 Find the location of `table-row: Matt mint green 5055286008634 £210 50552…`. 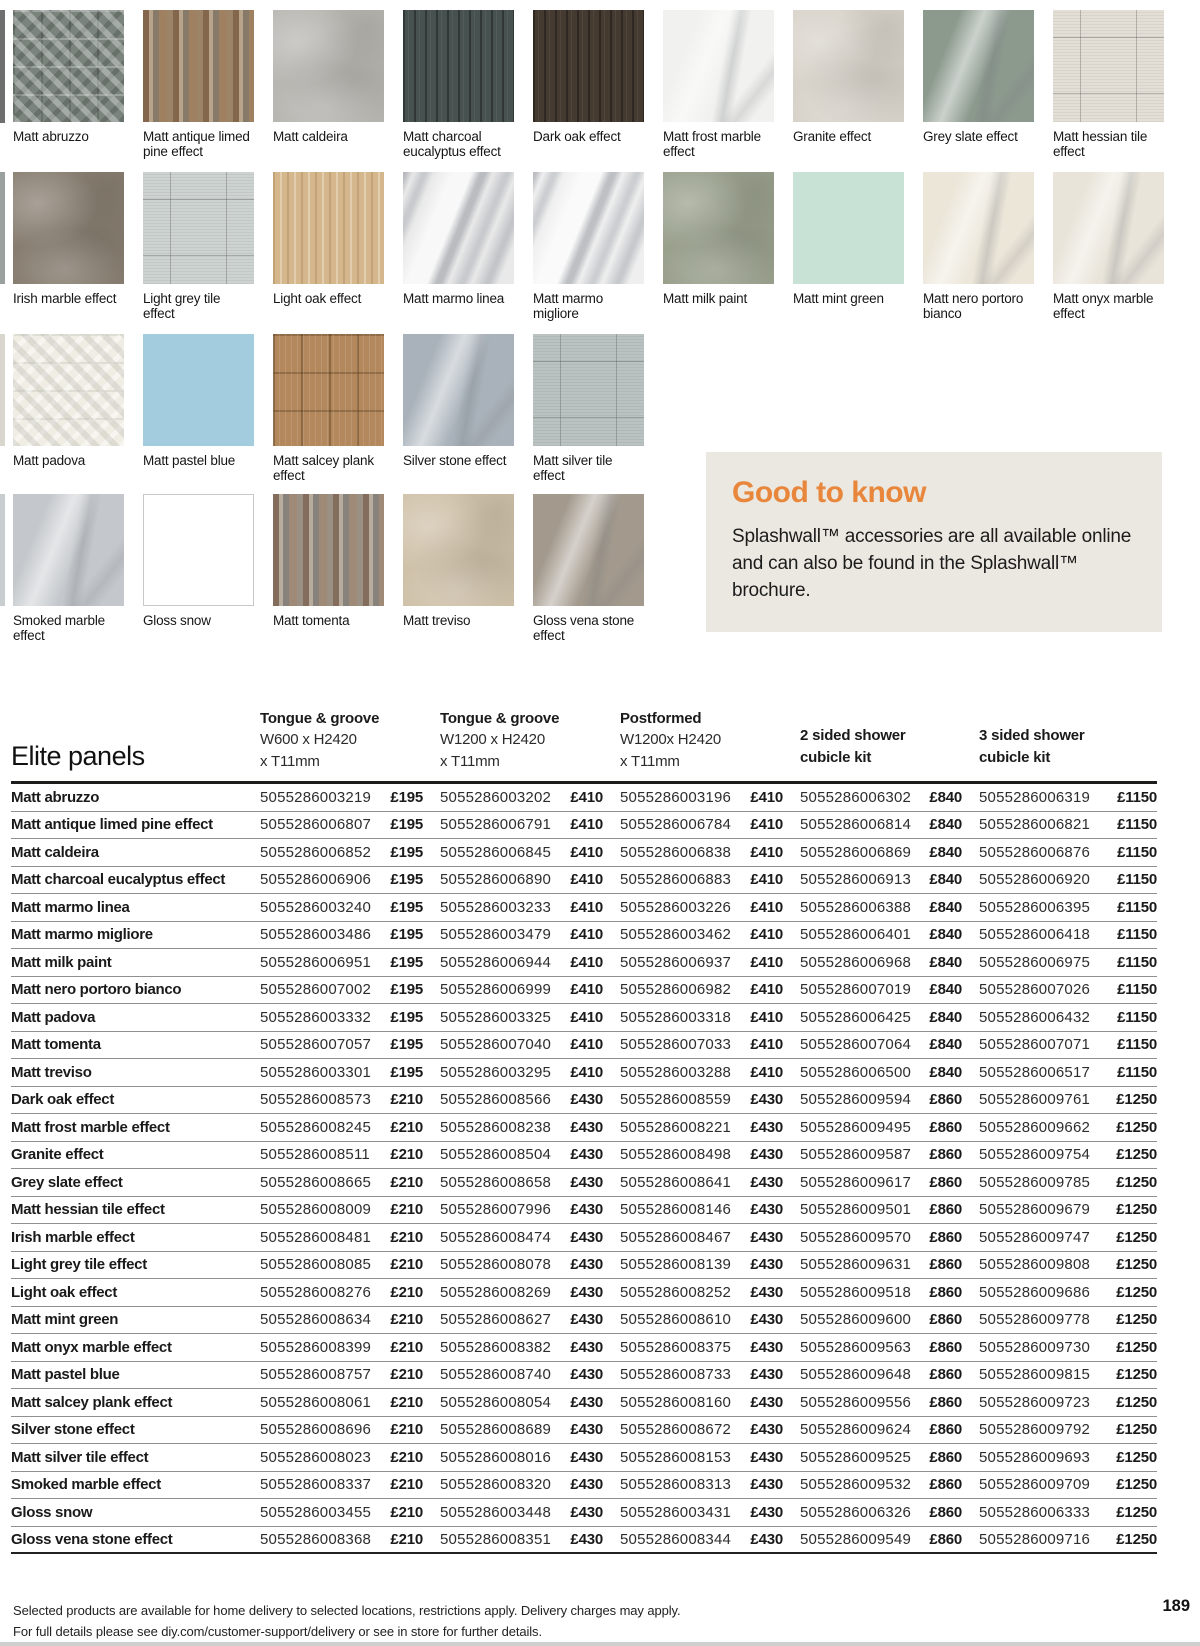

table-row: Matt mint green 5055286008634 £210 50552… is located at coordinates (584, 1320).